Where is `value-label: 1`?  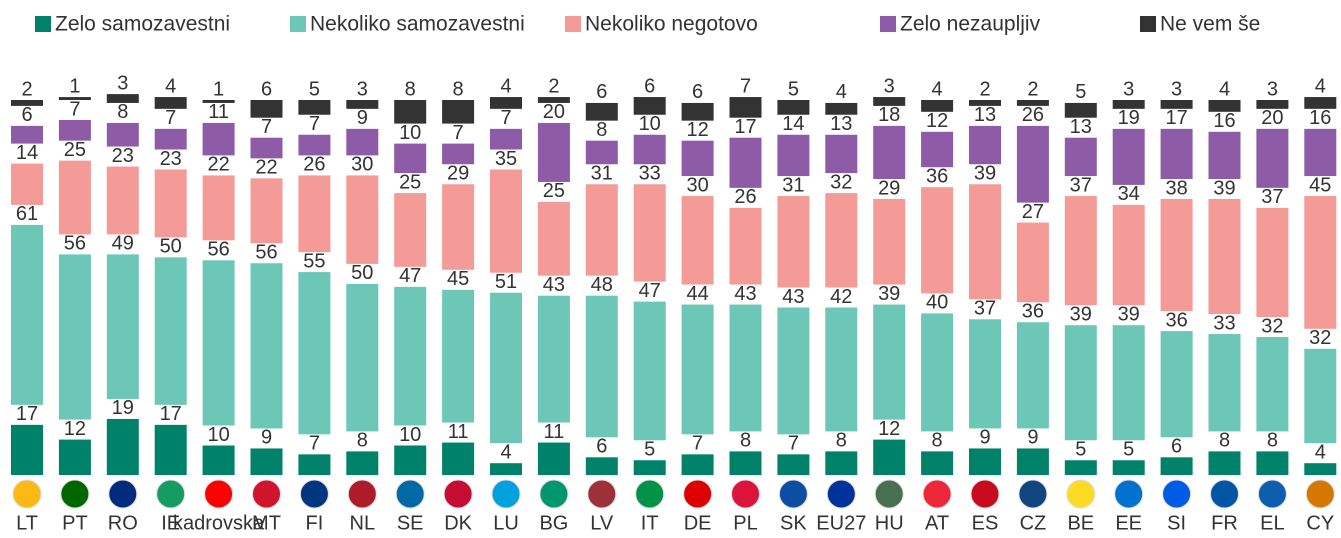
value-label: 1 is located at coordinates (74, 86).